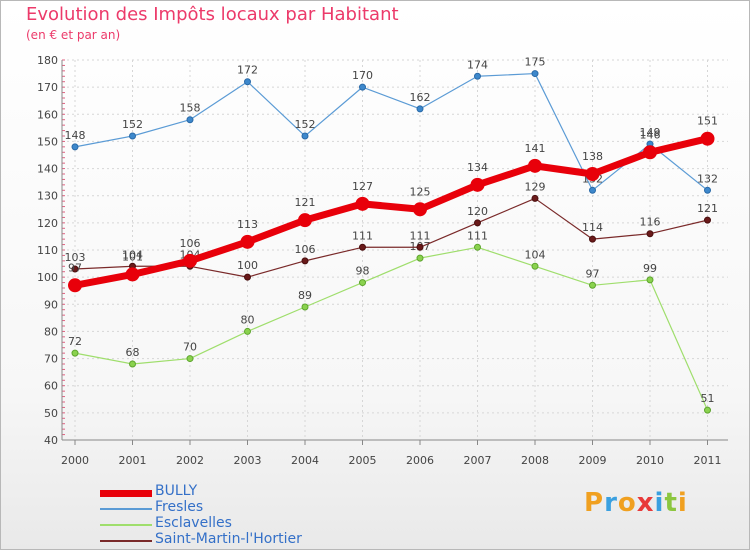 Image resolution: width=750 pixels, height=550 pixels. What do you see at coordinates (707, 178) in the screenshot?
I see `data-label-fresles: 132` at bounding box center [707, 178].